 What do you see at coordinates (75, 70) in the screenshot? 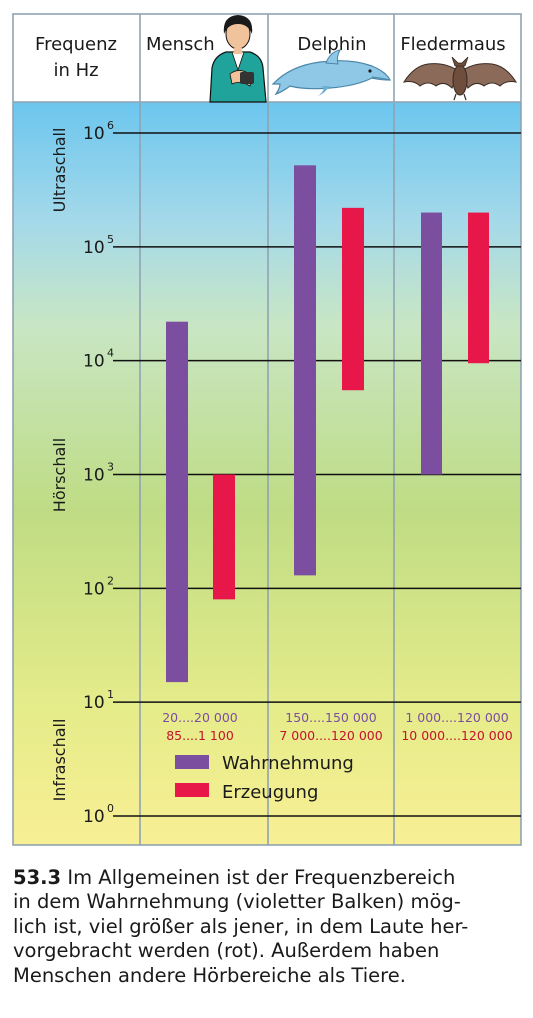
I see `frequency-header-line2: in Hz` at bounding box center [75, 70].